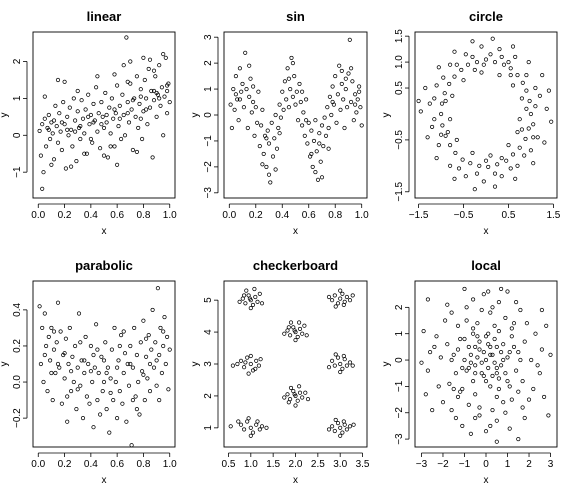  Describe the element at coordinates (17, 135) in the screenshot. I see `y-tick-label: 0` at that location.